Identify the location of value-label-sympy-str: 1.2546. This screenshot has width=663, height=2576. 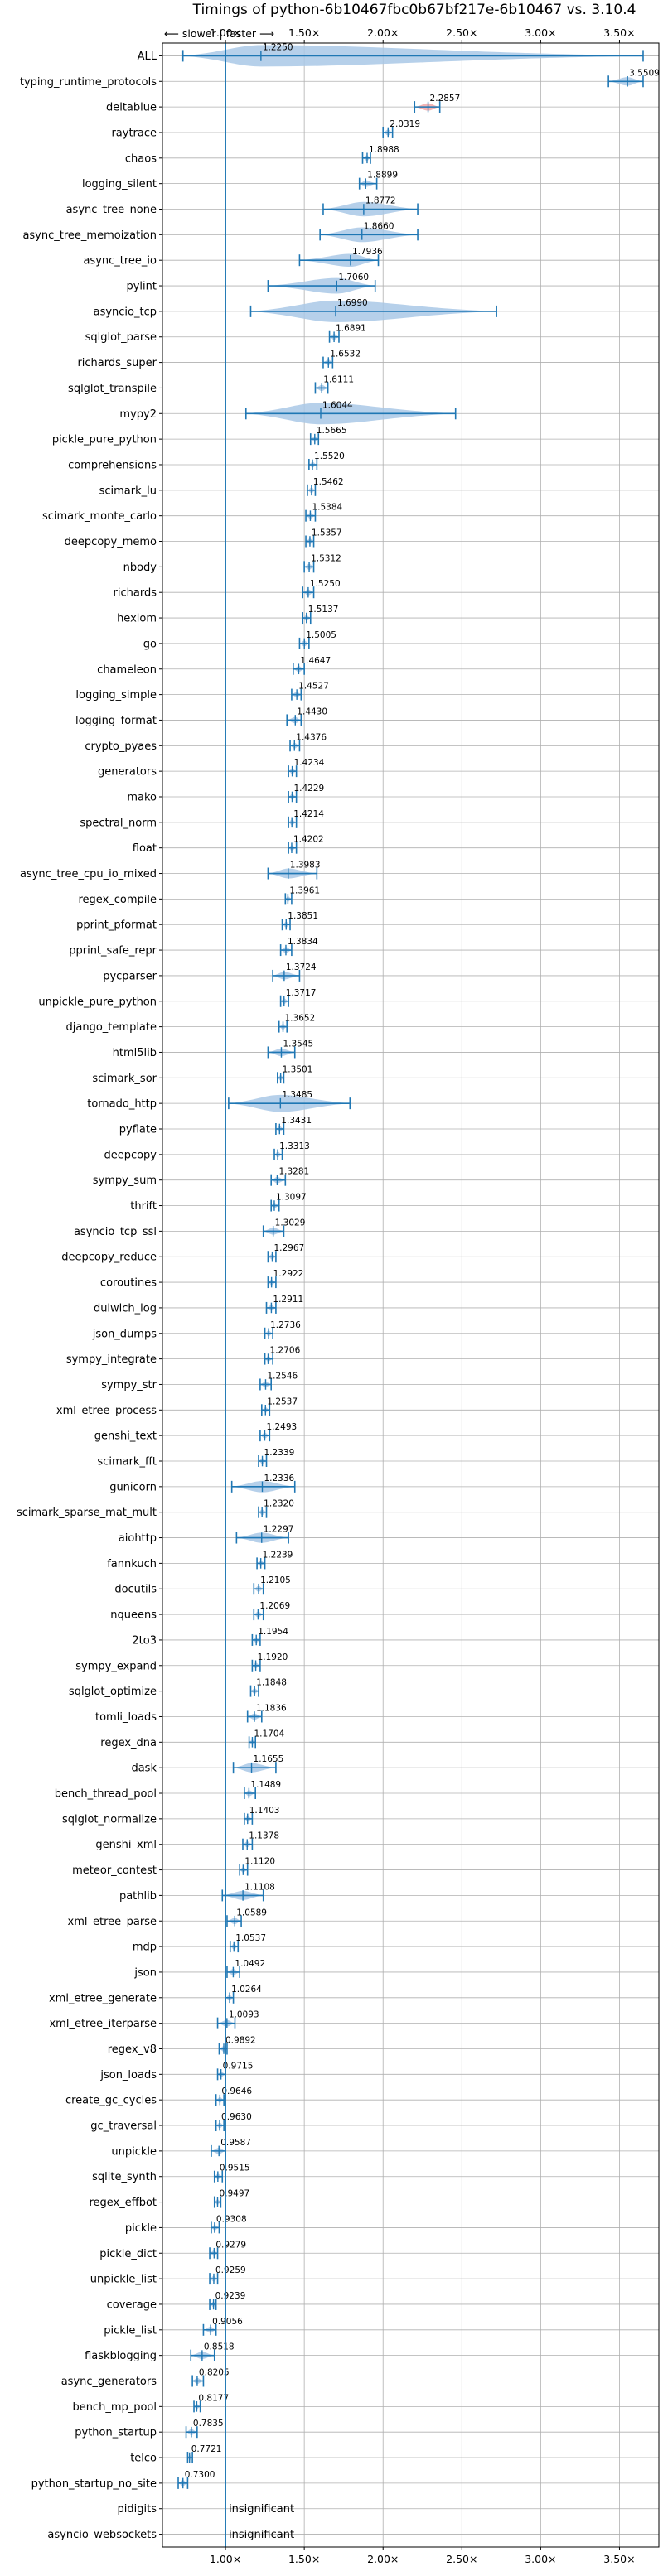
(282, 1376).